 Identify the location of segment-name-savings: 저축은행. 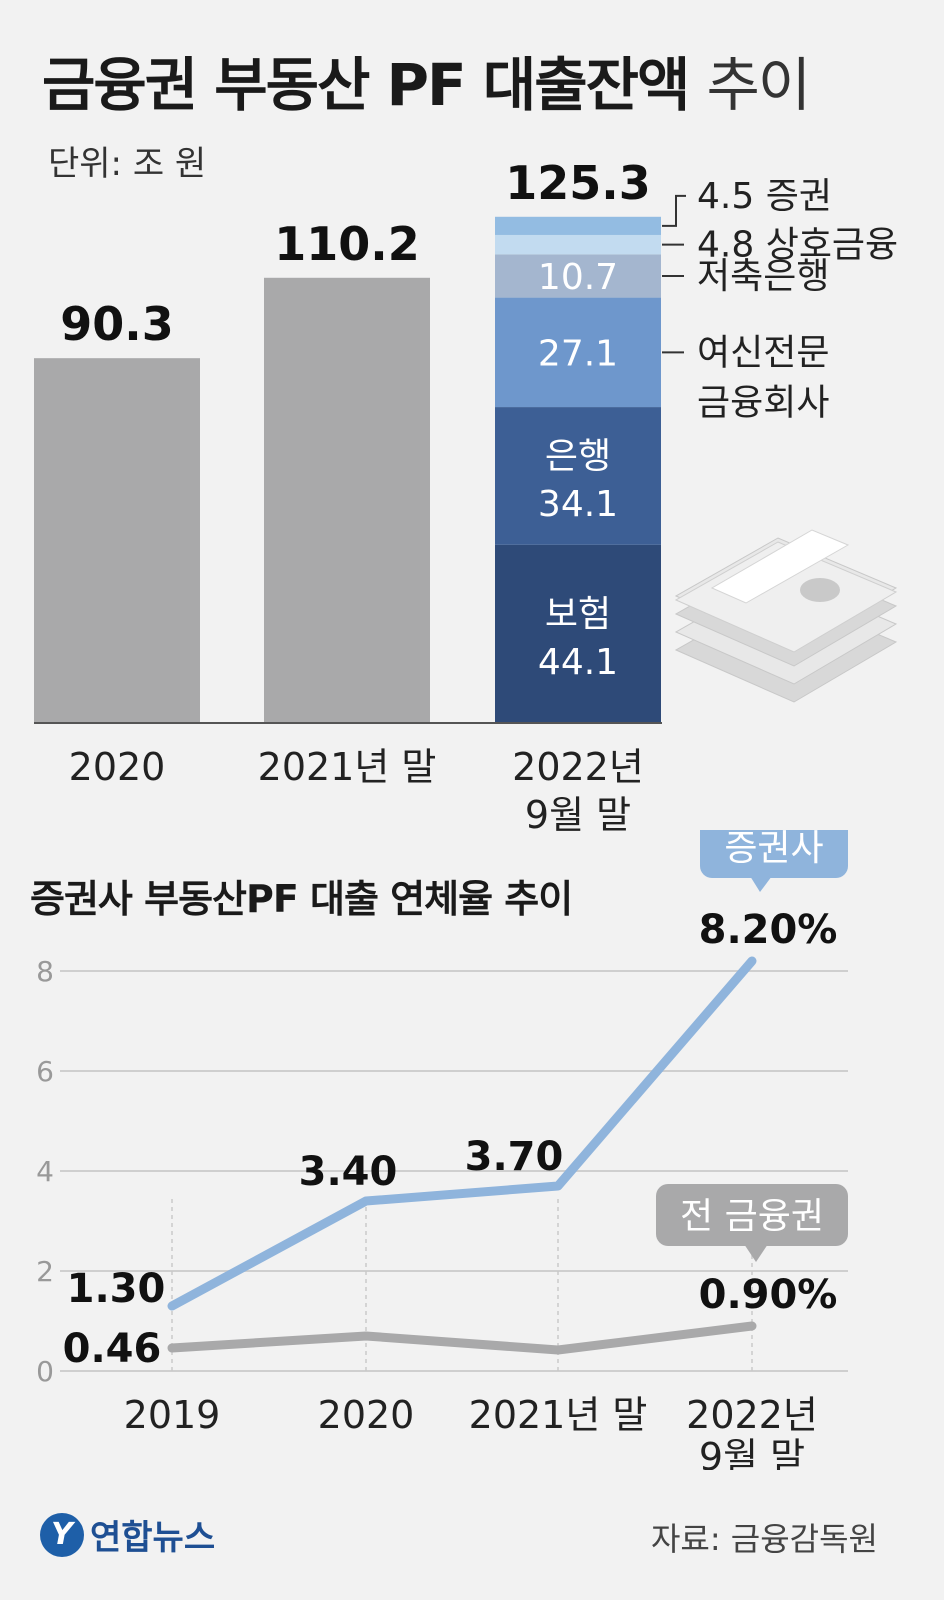
(763, 276).